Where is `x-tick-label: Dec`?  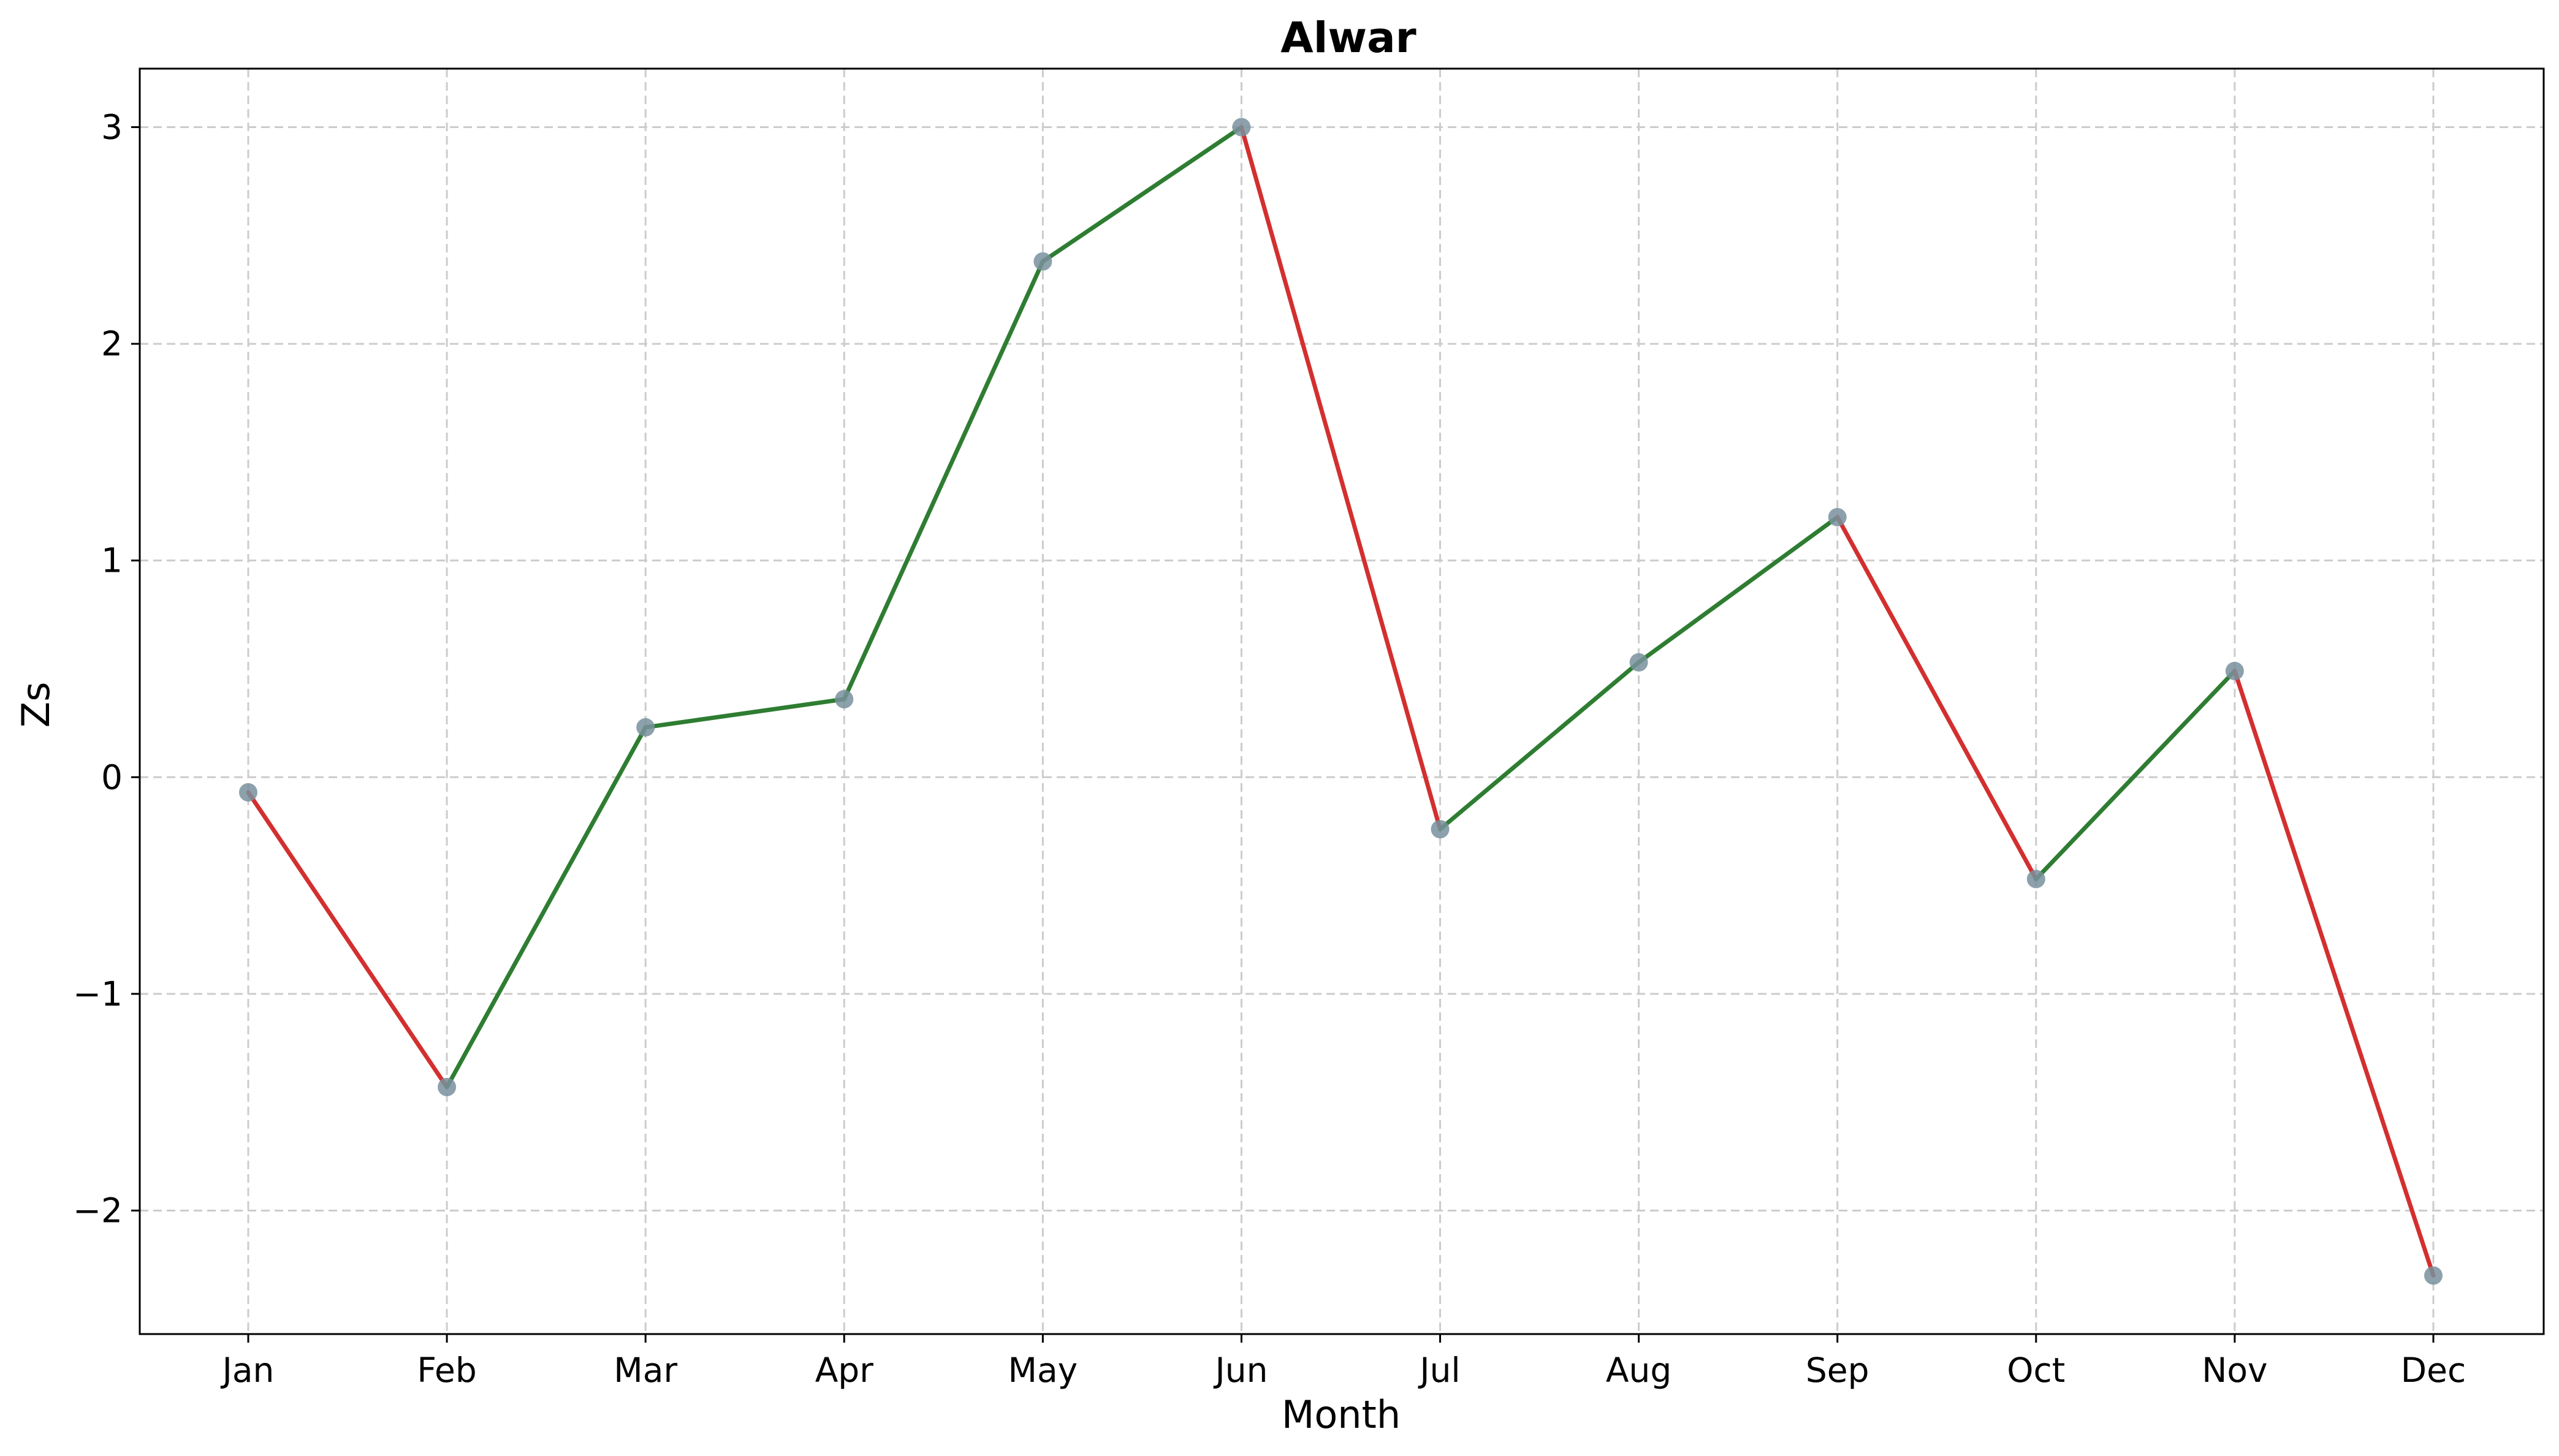 x-tick-label: Dec is located at coordinates (2433, 1370).